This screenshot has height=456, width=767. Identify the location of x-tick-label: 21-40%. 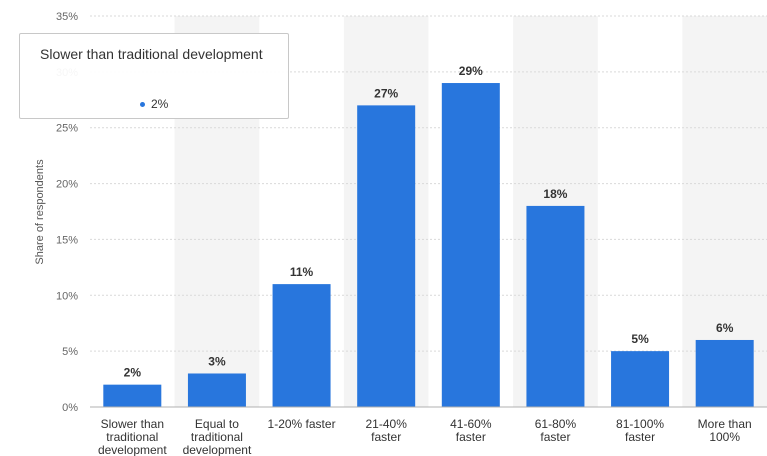
(387, 424).